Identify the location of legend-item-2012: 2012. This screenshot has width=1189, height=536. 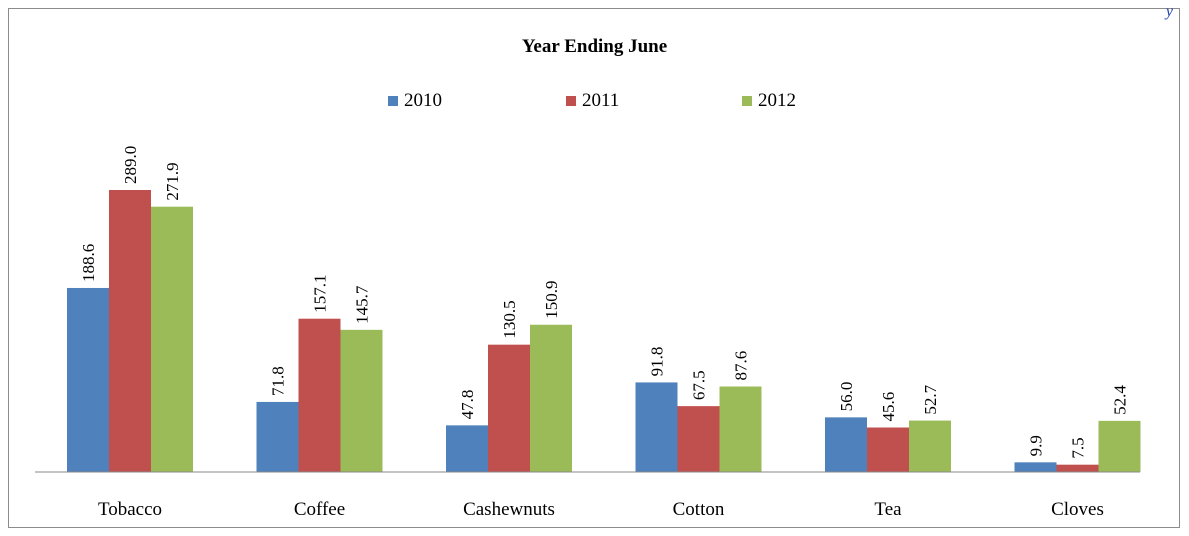
(769, 101).